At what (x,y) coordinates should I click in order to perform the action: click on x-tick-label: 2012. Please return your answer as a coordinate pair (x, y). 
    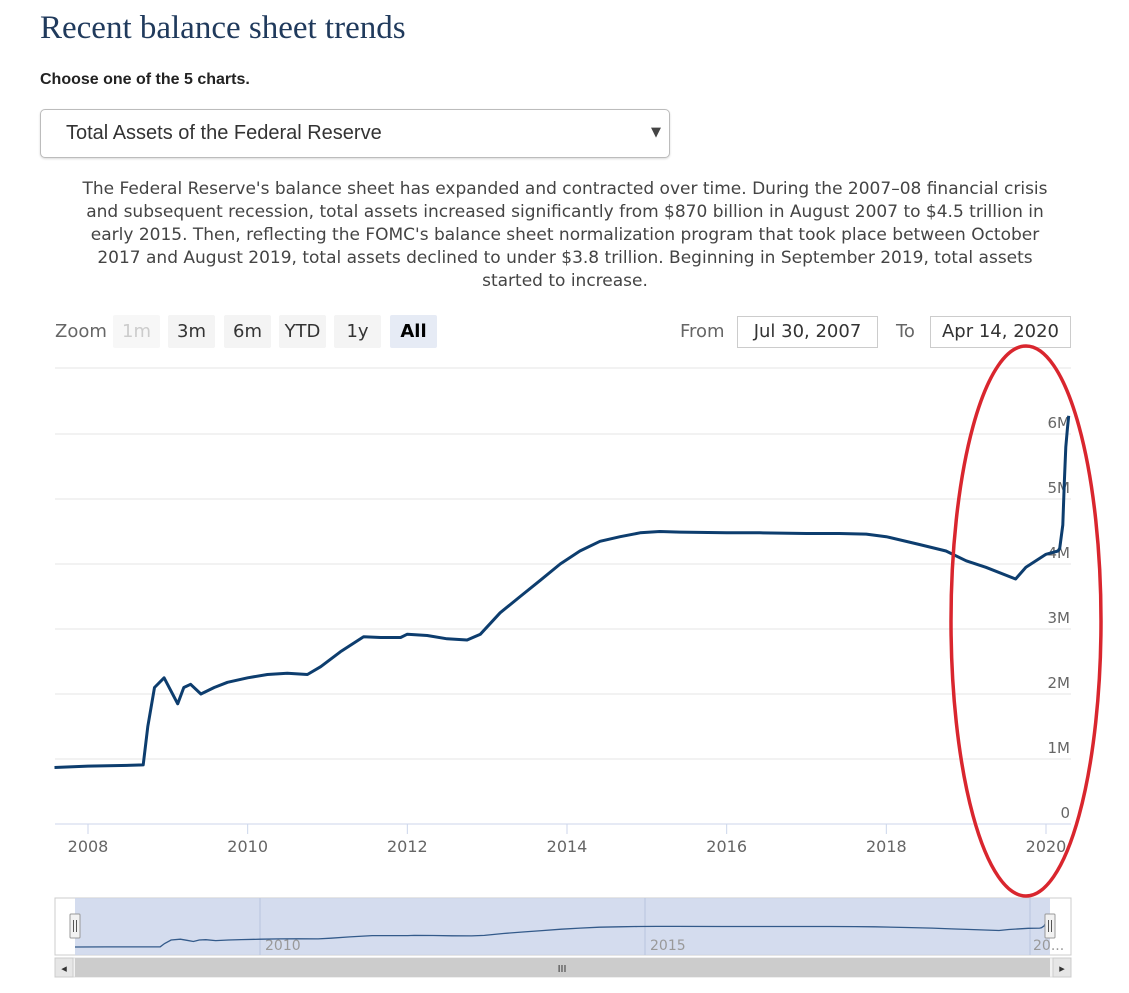
    Looking at the image, I should click on (407, 846).